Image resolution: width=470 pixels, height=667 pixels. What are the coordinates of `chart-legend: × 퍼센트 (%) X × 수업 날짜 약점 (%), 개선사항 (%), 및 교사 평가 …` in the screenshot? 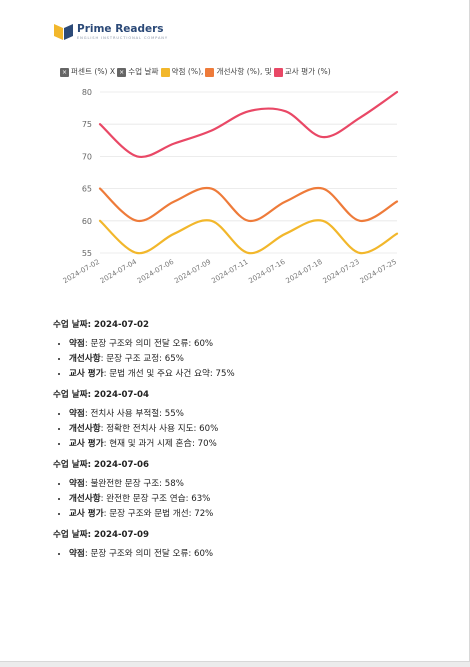 It's located at (196, 73).